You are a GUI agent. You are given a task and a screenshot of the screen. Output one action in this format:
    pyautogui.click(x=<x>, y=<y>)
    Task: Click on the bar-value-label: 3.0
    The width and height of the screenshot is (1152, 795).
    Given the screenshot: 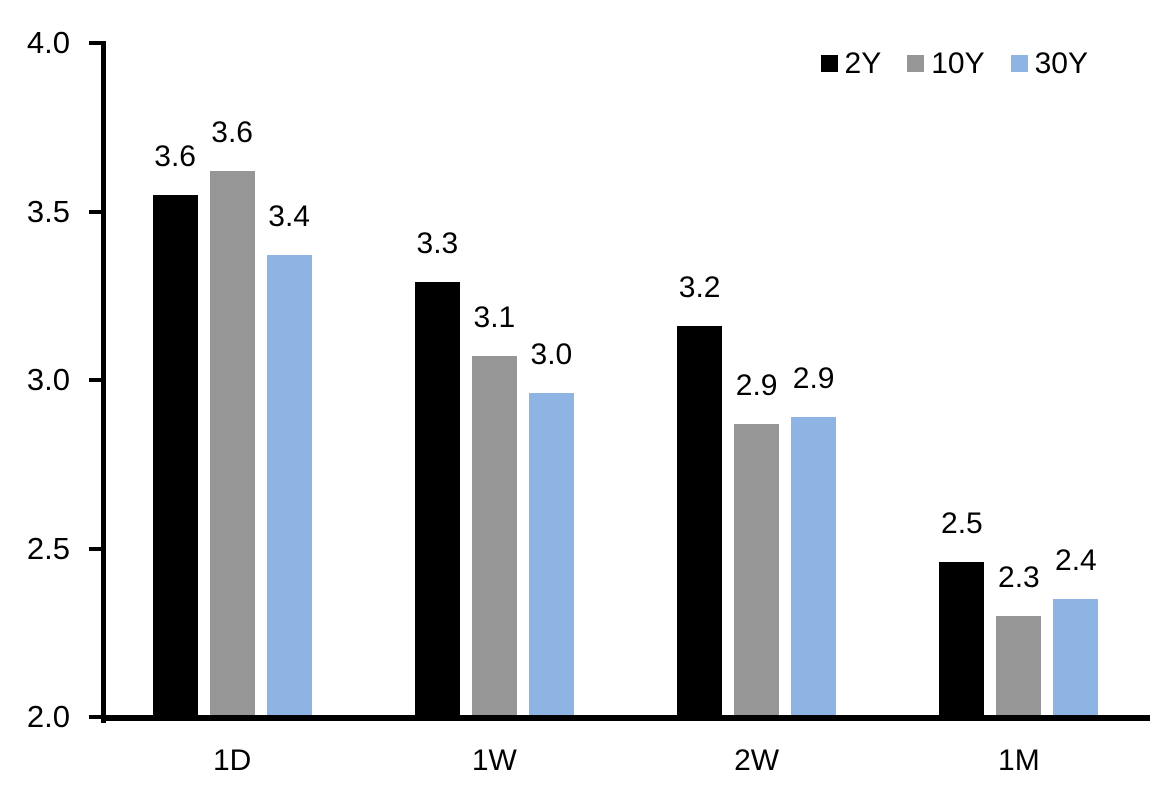 What is the action you would take?
    pyautogui.click(x=551, y=355)
    